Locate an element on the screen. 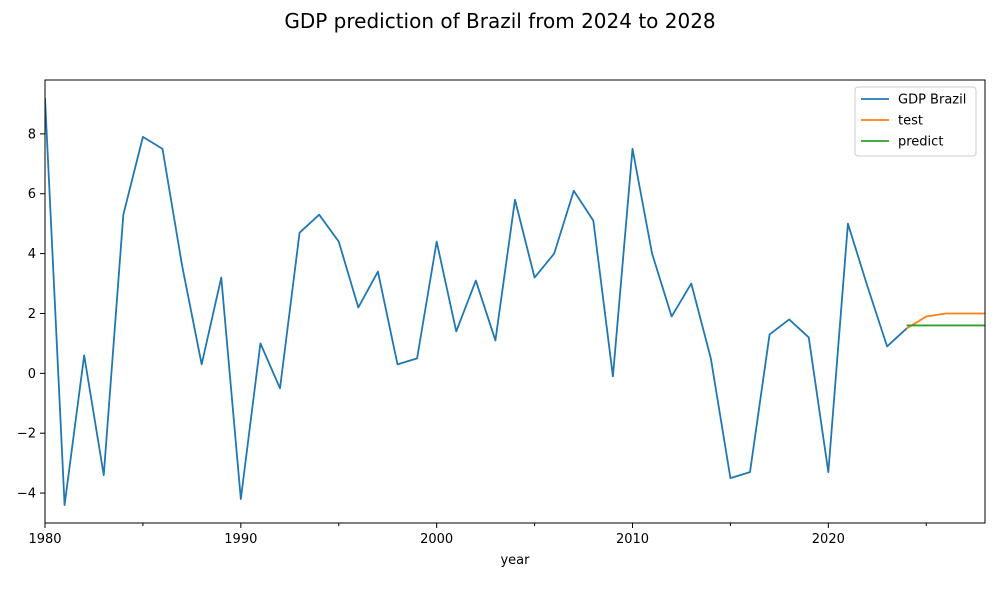 Image resolution: width=1000 pixels, height=600 pixels. y-axis-ticks: −4 −2 0 2 4 6 8 is located at coordinates (31, 314).